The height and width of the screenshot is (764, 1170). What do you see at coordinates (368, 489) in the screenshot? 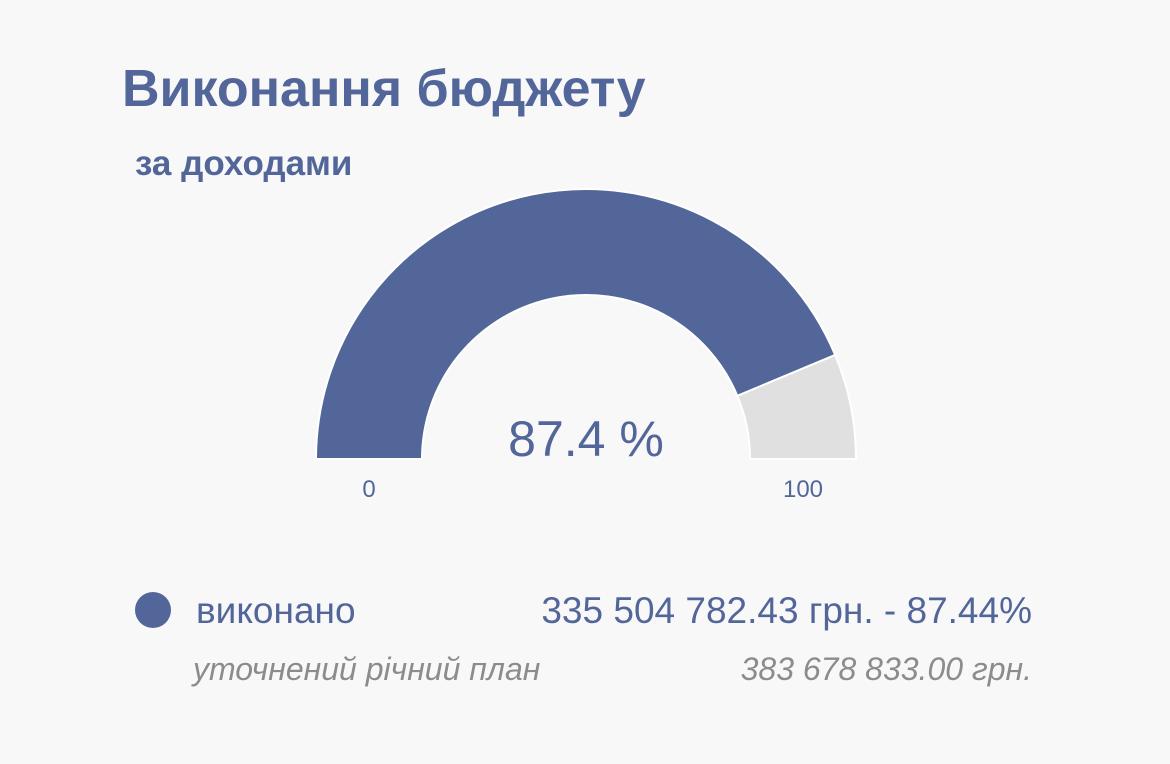
I see `tick-label: 0` at bounding box center [368, 489].